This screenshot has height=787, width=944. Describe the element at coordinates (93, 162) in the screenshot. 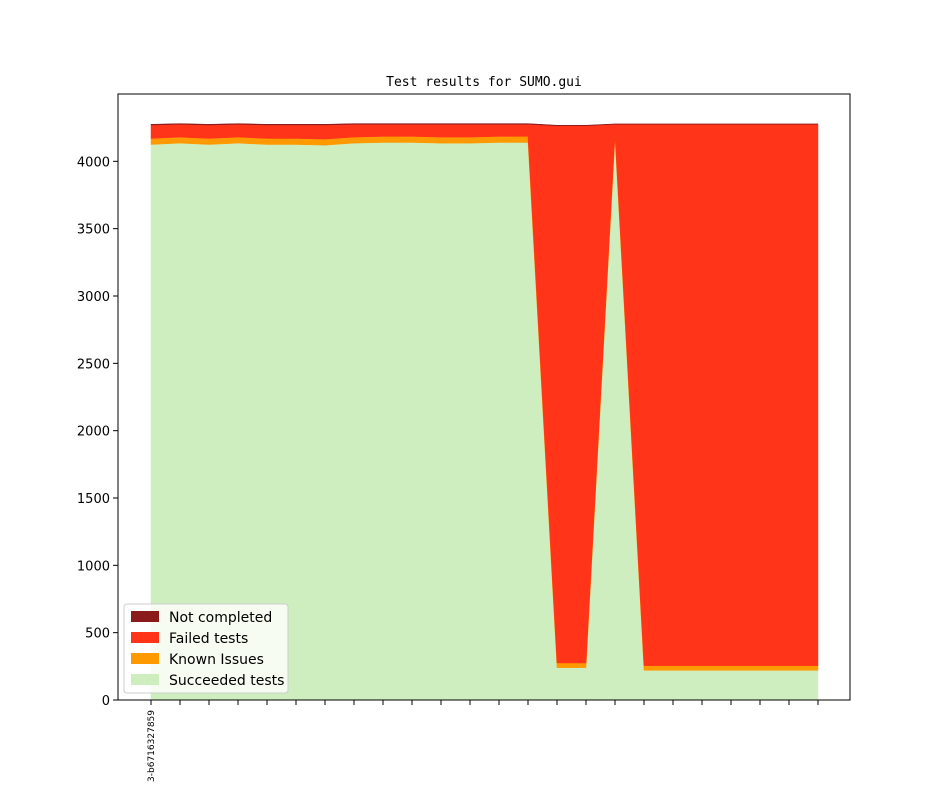

I see `y-tick-label: 4000` at that location.